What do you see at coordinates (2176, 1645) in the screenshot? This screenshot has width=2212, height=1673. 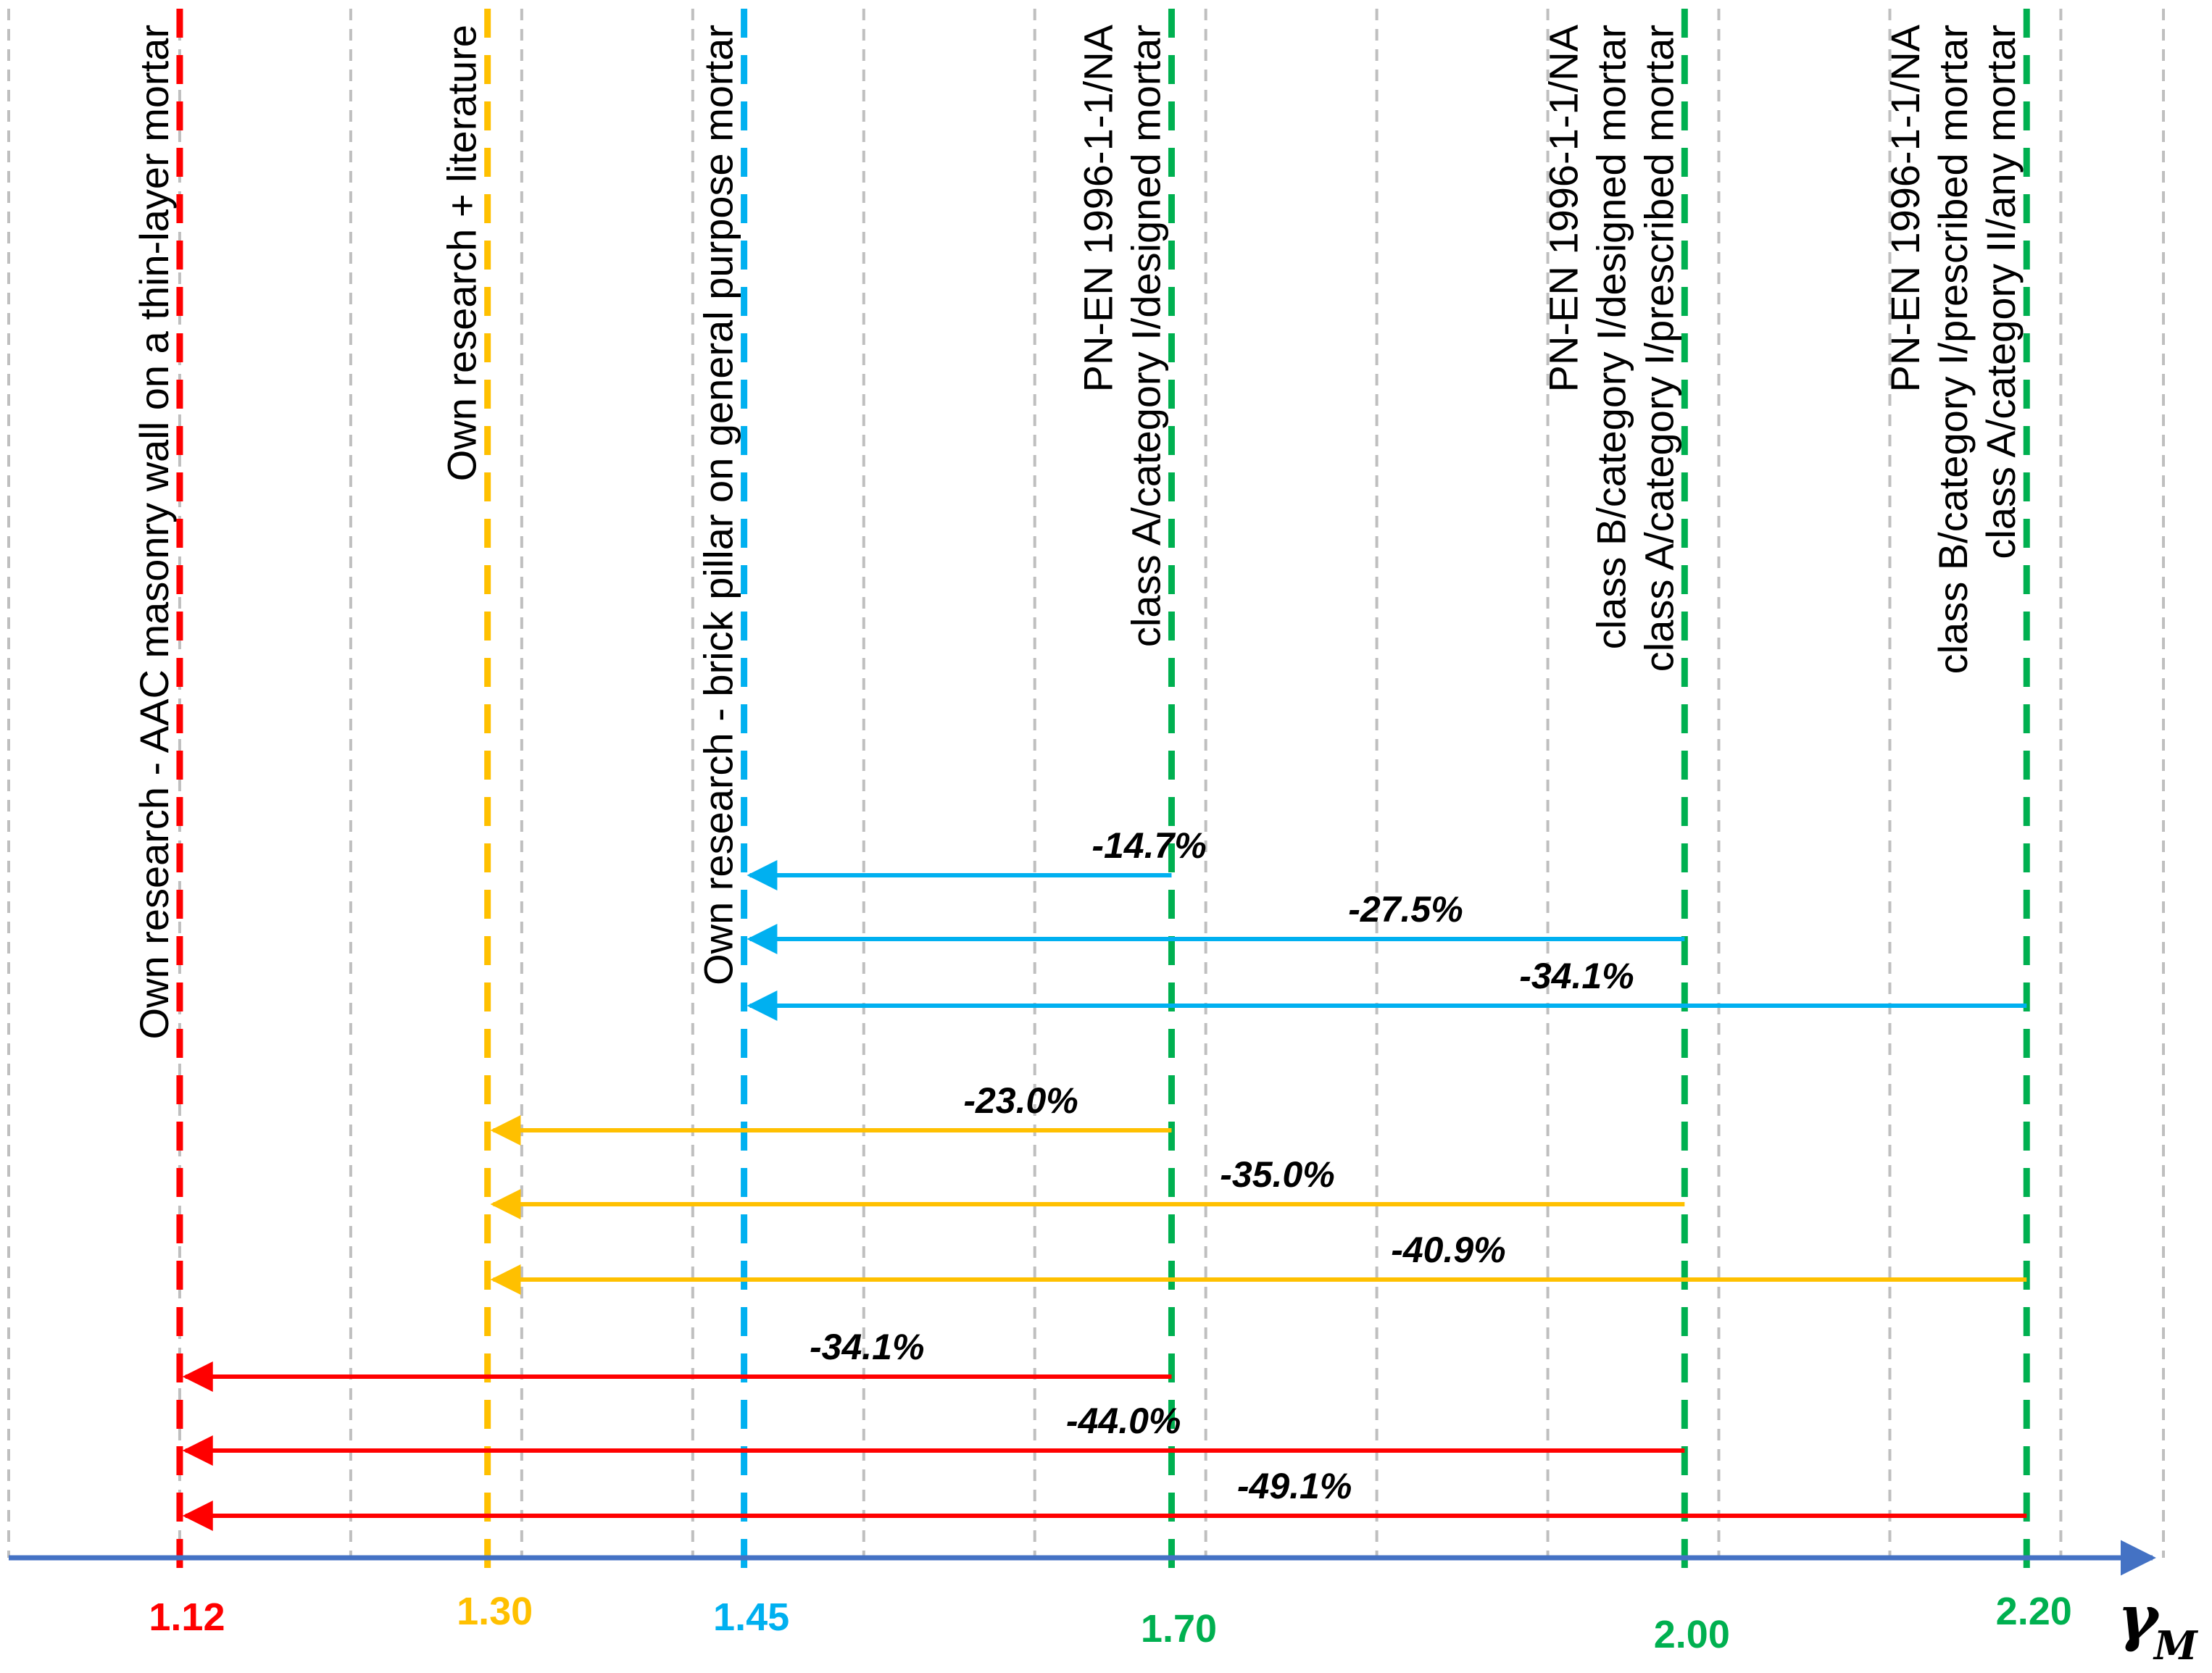 I see `x-axis-label-subscript: M` at bounding box center [2176, 1645].